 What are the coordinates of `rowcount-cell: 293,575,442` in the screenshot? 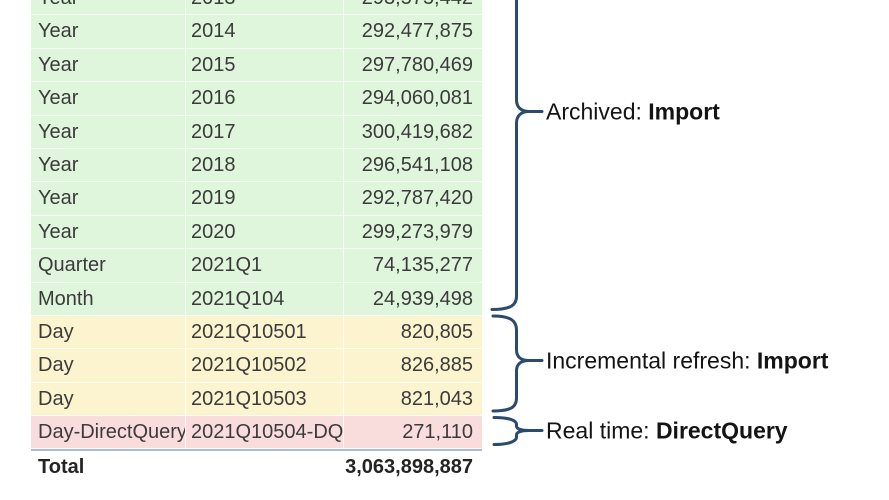 It's located at (413, 7).